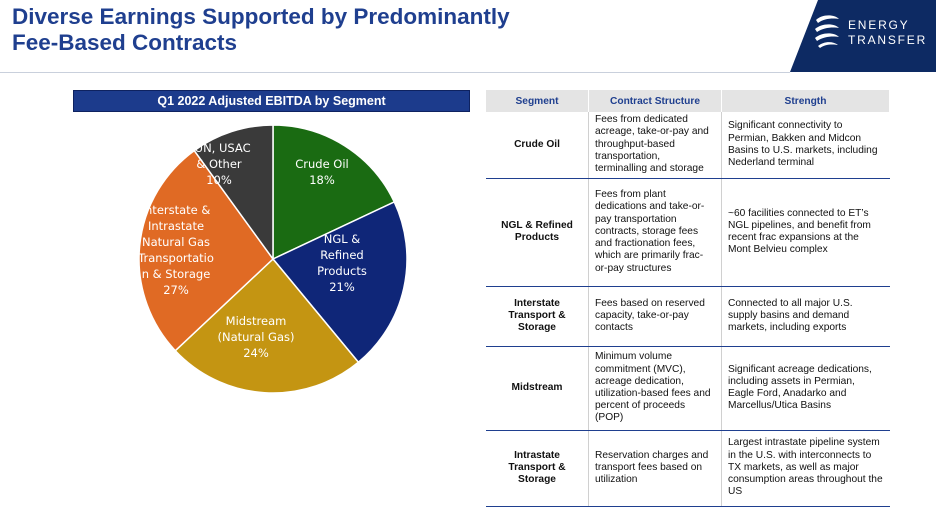 This screenshot has width=936, height=510. What do you see at coordinates (827, 31) in the screenshot?
I see `energy-transfer-logo-icon` at bounding box center [827, 31].